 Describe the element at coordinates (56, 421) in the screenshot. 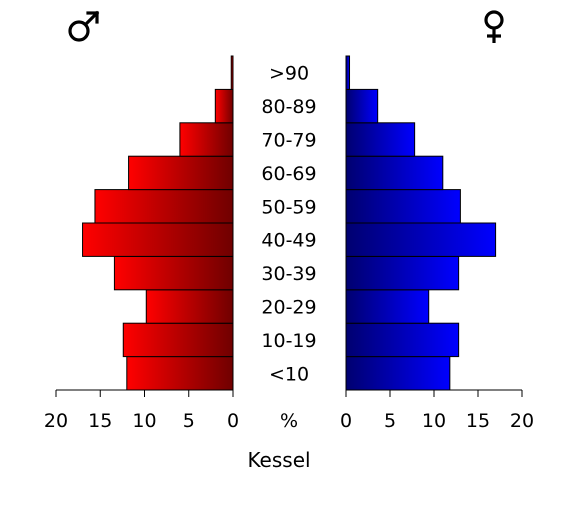

I see `male-axis-tick-label-20: 20` at that location.